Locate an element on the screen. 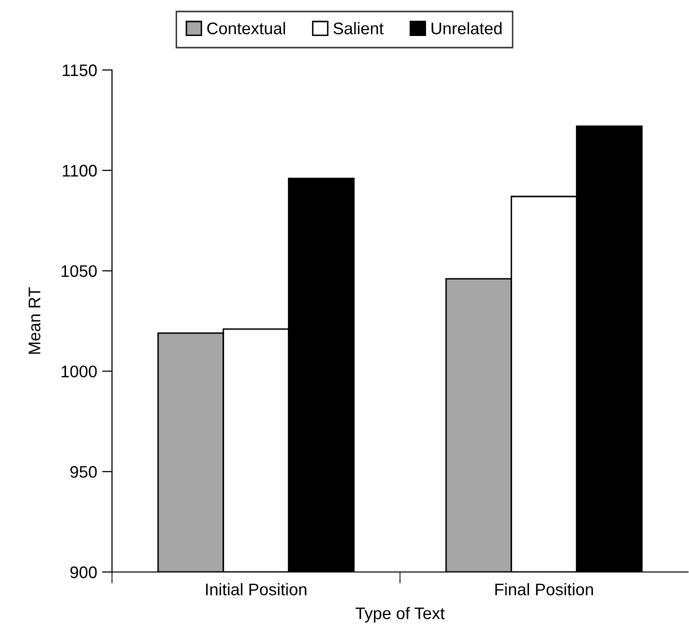 The height and width of the screenshot is (632, 689). y-axis-title: Mean RT is located at coordinates (34, 320).